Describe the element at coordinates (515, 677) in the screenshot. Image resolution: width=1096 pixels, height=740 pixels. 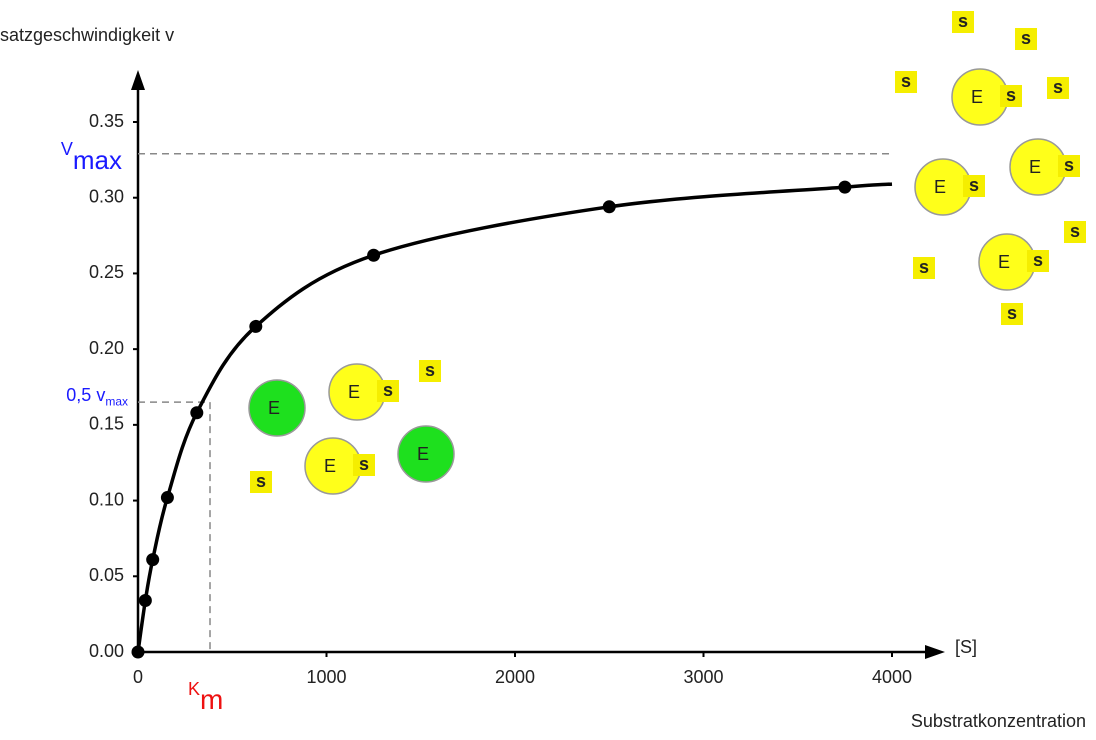
I see `x-tick-label: 2000` at that location.